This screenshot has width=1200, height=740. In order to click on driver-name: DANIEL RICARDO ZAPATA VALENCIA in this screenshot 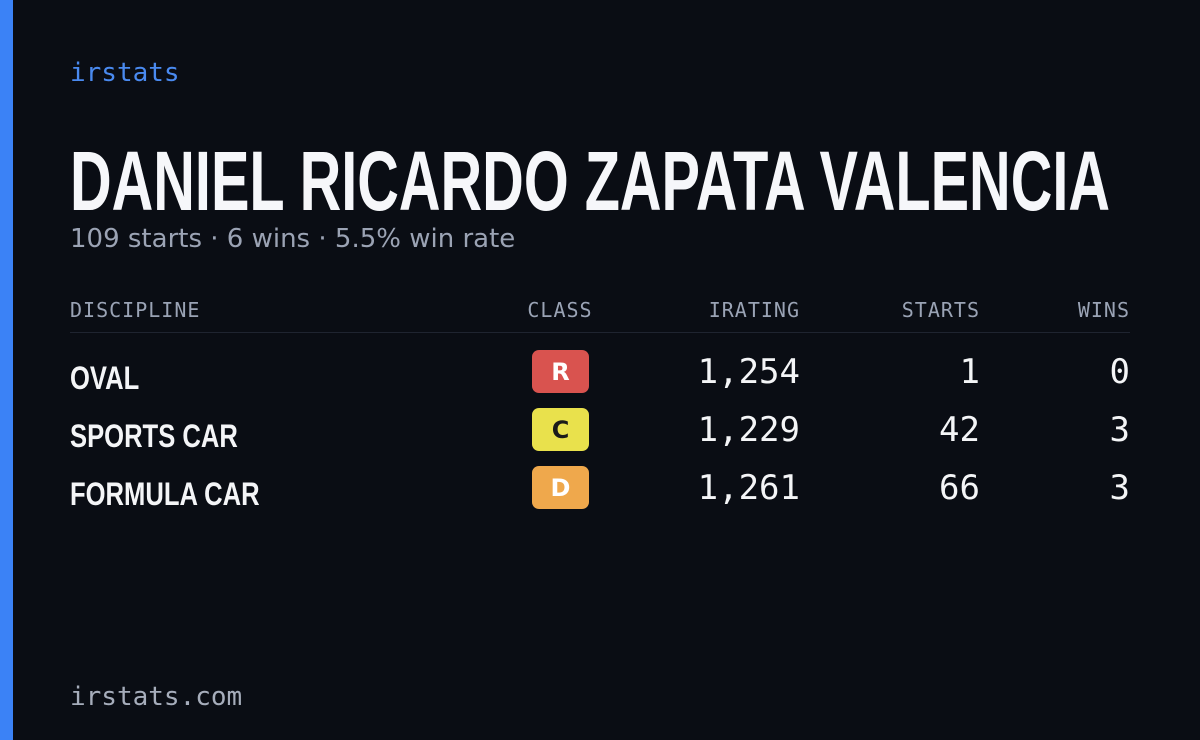, I will do `click(590, 183)`.